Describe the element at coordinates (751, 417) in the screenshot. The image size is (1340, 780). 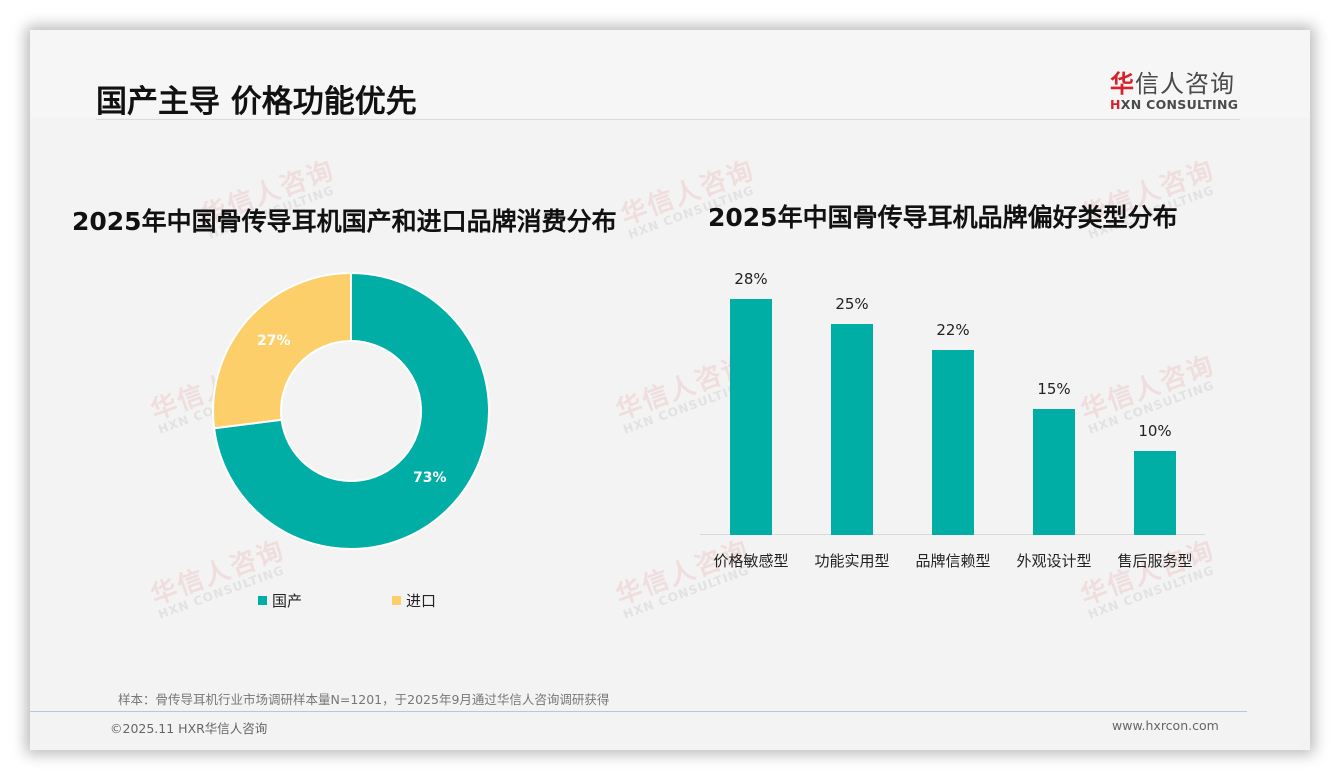
I see `bar-price-sensitive` at that location.